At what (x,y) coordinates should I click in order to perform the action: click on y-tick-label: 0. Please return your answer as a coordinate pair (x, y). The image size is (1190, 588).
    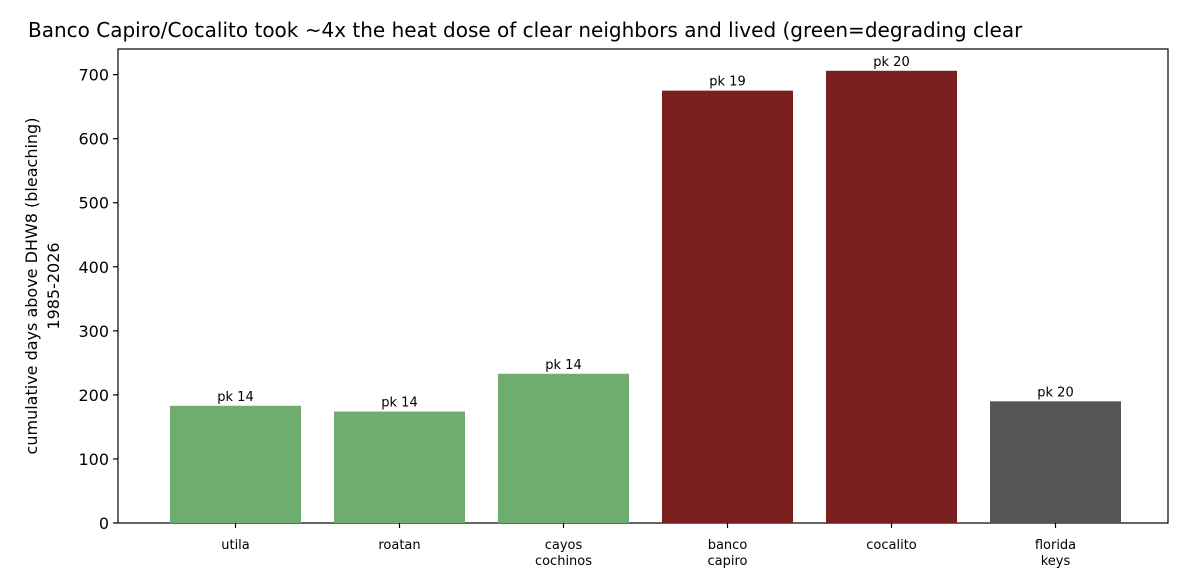
    Looking at the image, I should click on (104, 523).